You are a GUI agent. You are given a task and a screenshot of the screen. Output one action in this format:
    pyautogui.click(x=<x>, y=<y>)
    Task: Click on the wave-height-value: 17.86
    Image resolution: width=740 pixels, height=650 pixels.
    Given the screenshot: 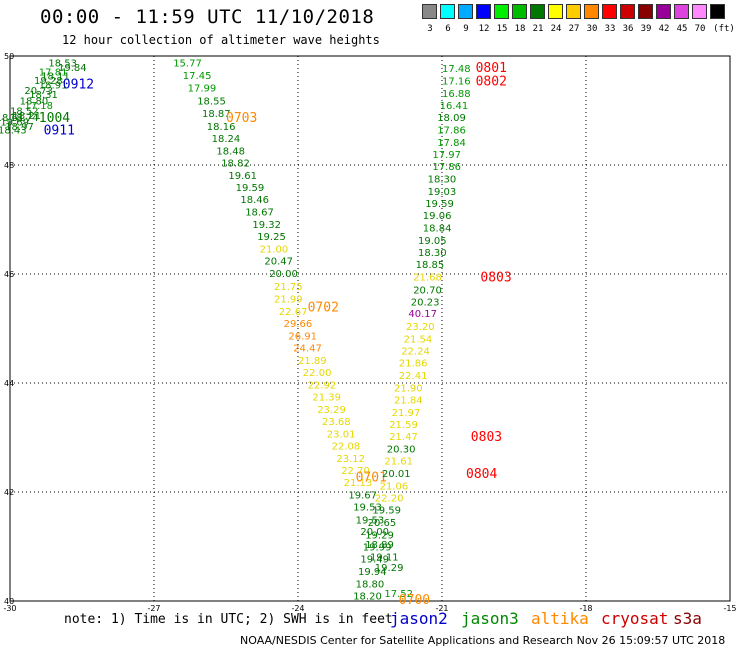 What is the action you would take?
    pyautogui.click(x=451, y=131)
    